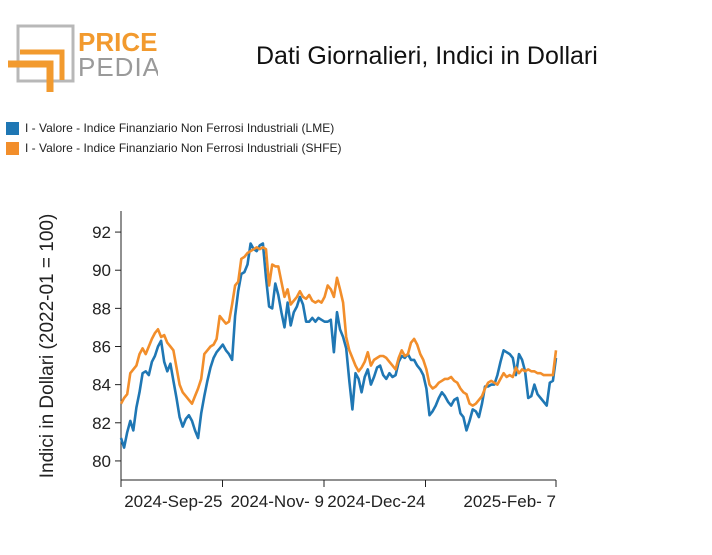  I want to click on logo-text-pedia: PEDIA, so click(118, 67).